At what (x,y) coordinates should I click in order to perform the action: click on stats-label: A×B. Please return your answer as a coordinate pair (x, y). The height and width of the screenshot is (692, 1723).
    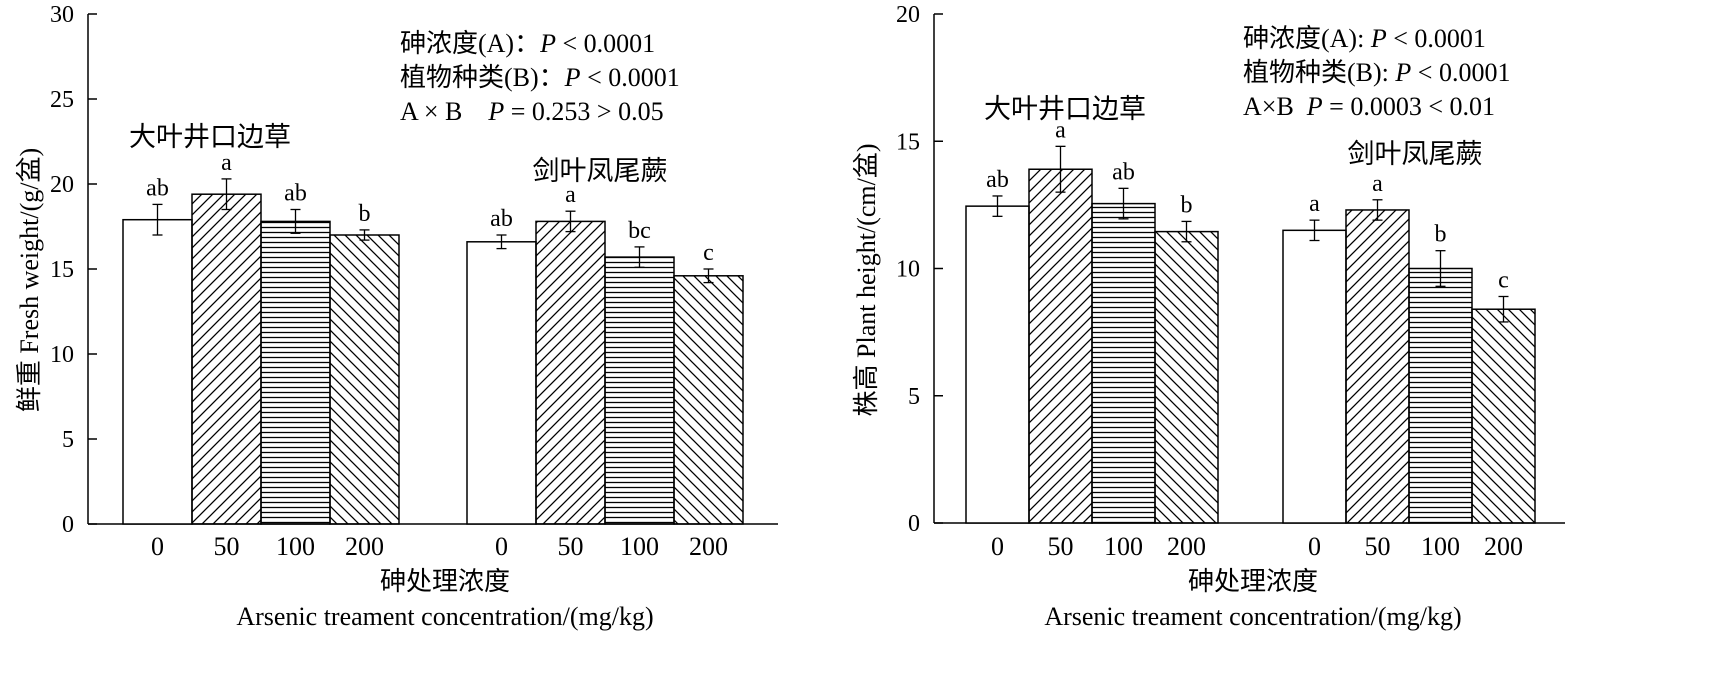
    Looking at the image, I should click on (1275, 106).